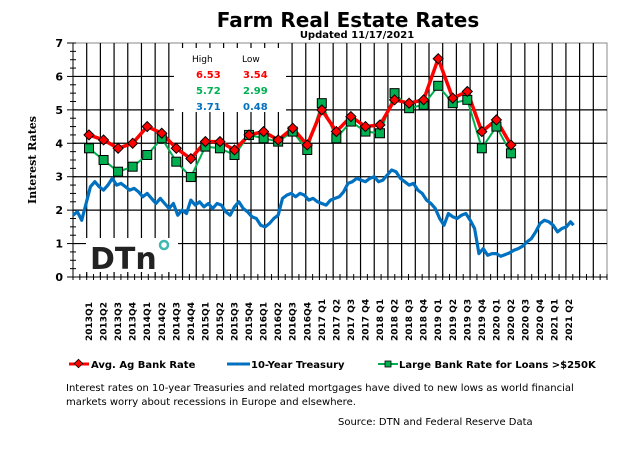 The width and height of the screenshot is (640, 460). I want to click on legend-marker-square, so click(388, 364).